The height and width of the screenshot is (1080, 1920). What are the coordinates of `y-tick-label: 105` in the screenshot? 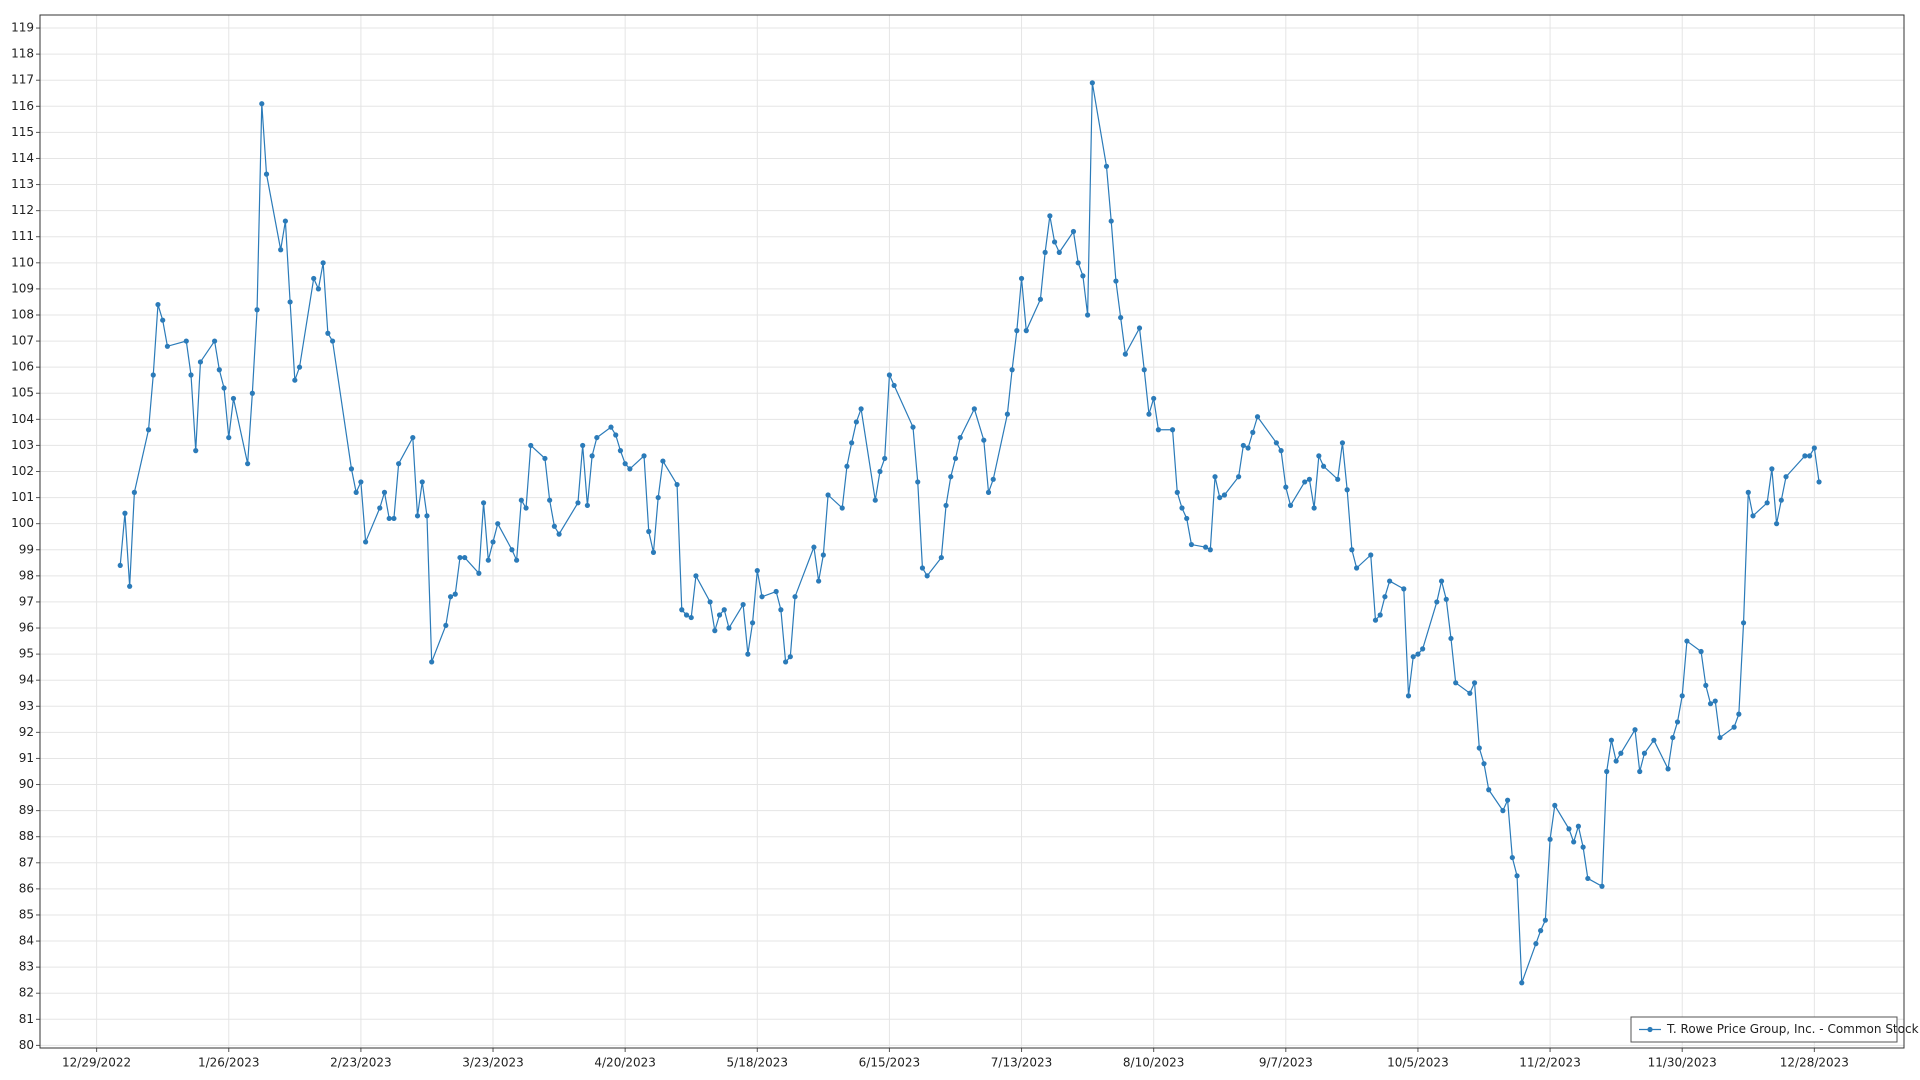 It's located at (22, 393).